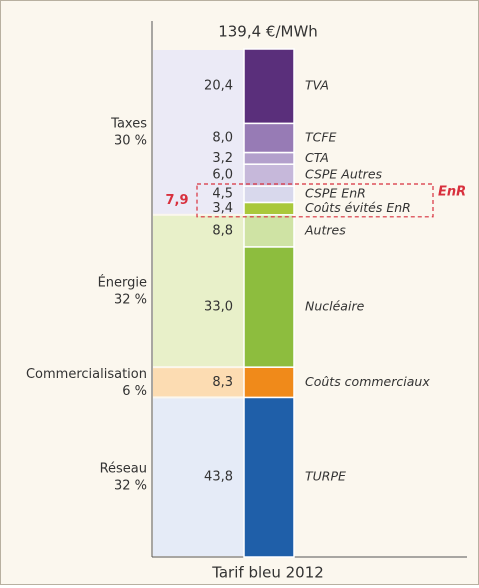 Image resolution: width=479 pixels, height=588 pixels. Describe the element at coordinates (222, 158) in the screenshot. I see `value-label: 3,2` at that location.